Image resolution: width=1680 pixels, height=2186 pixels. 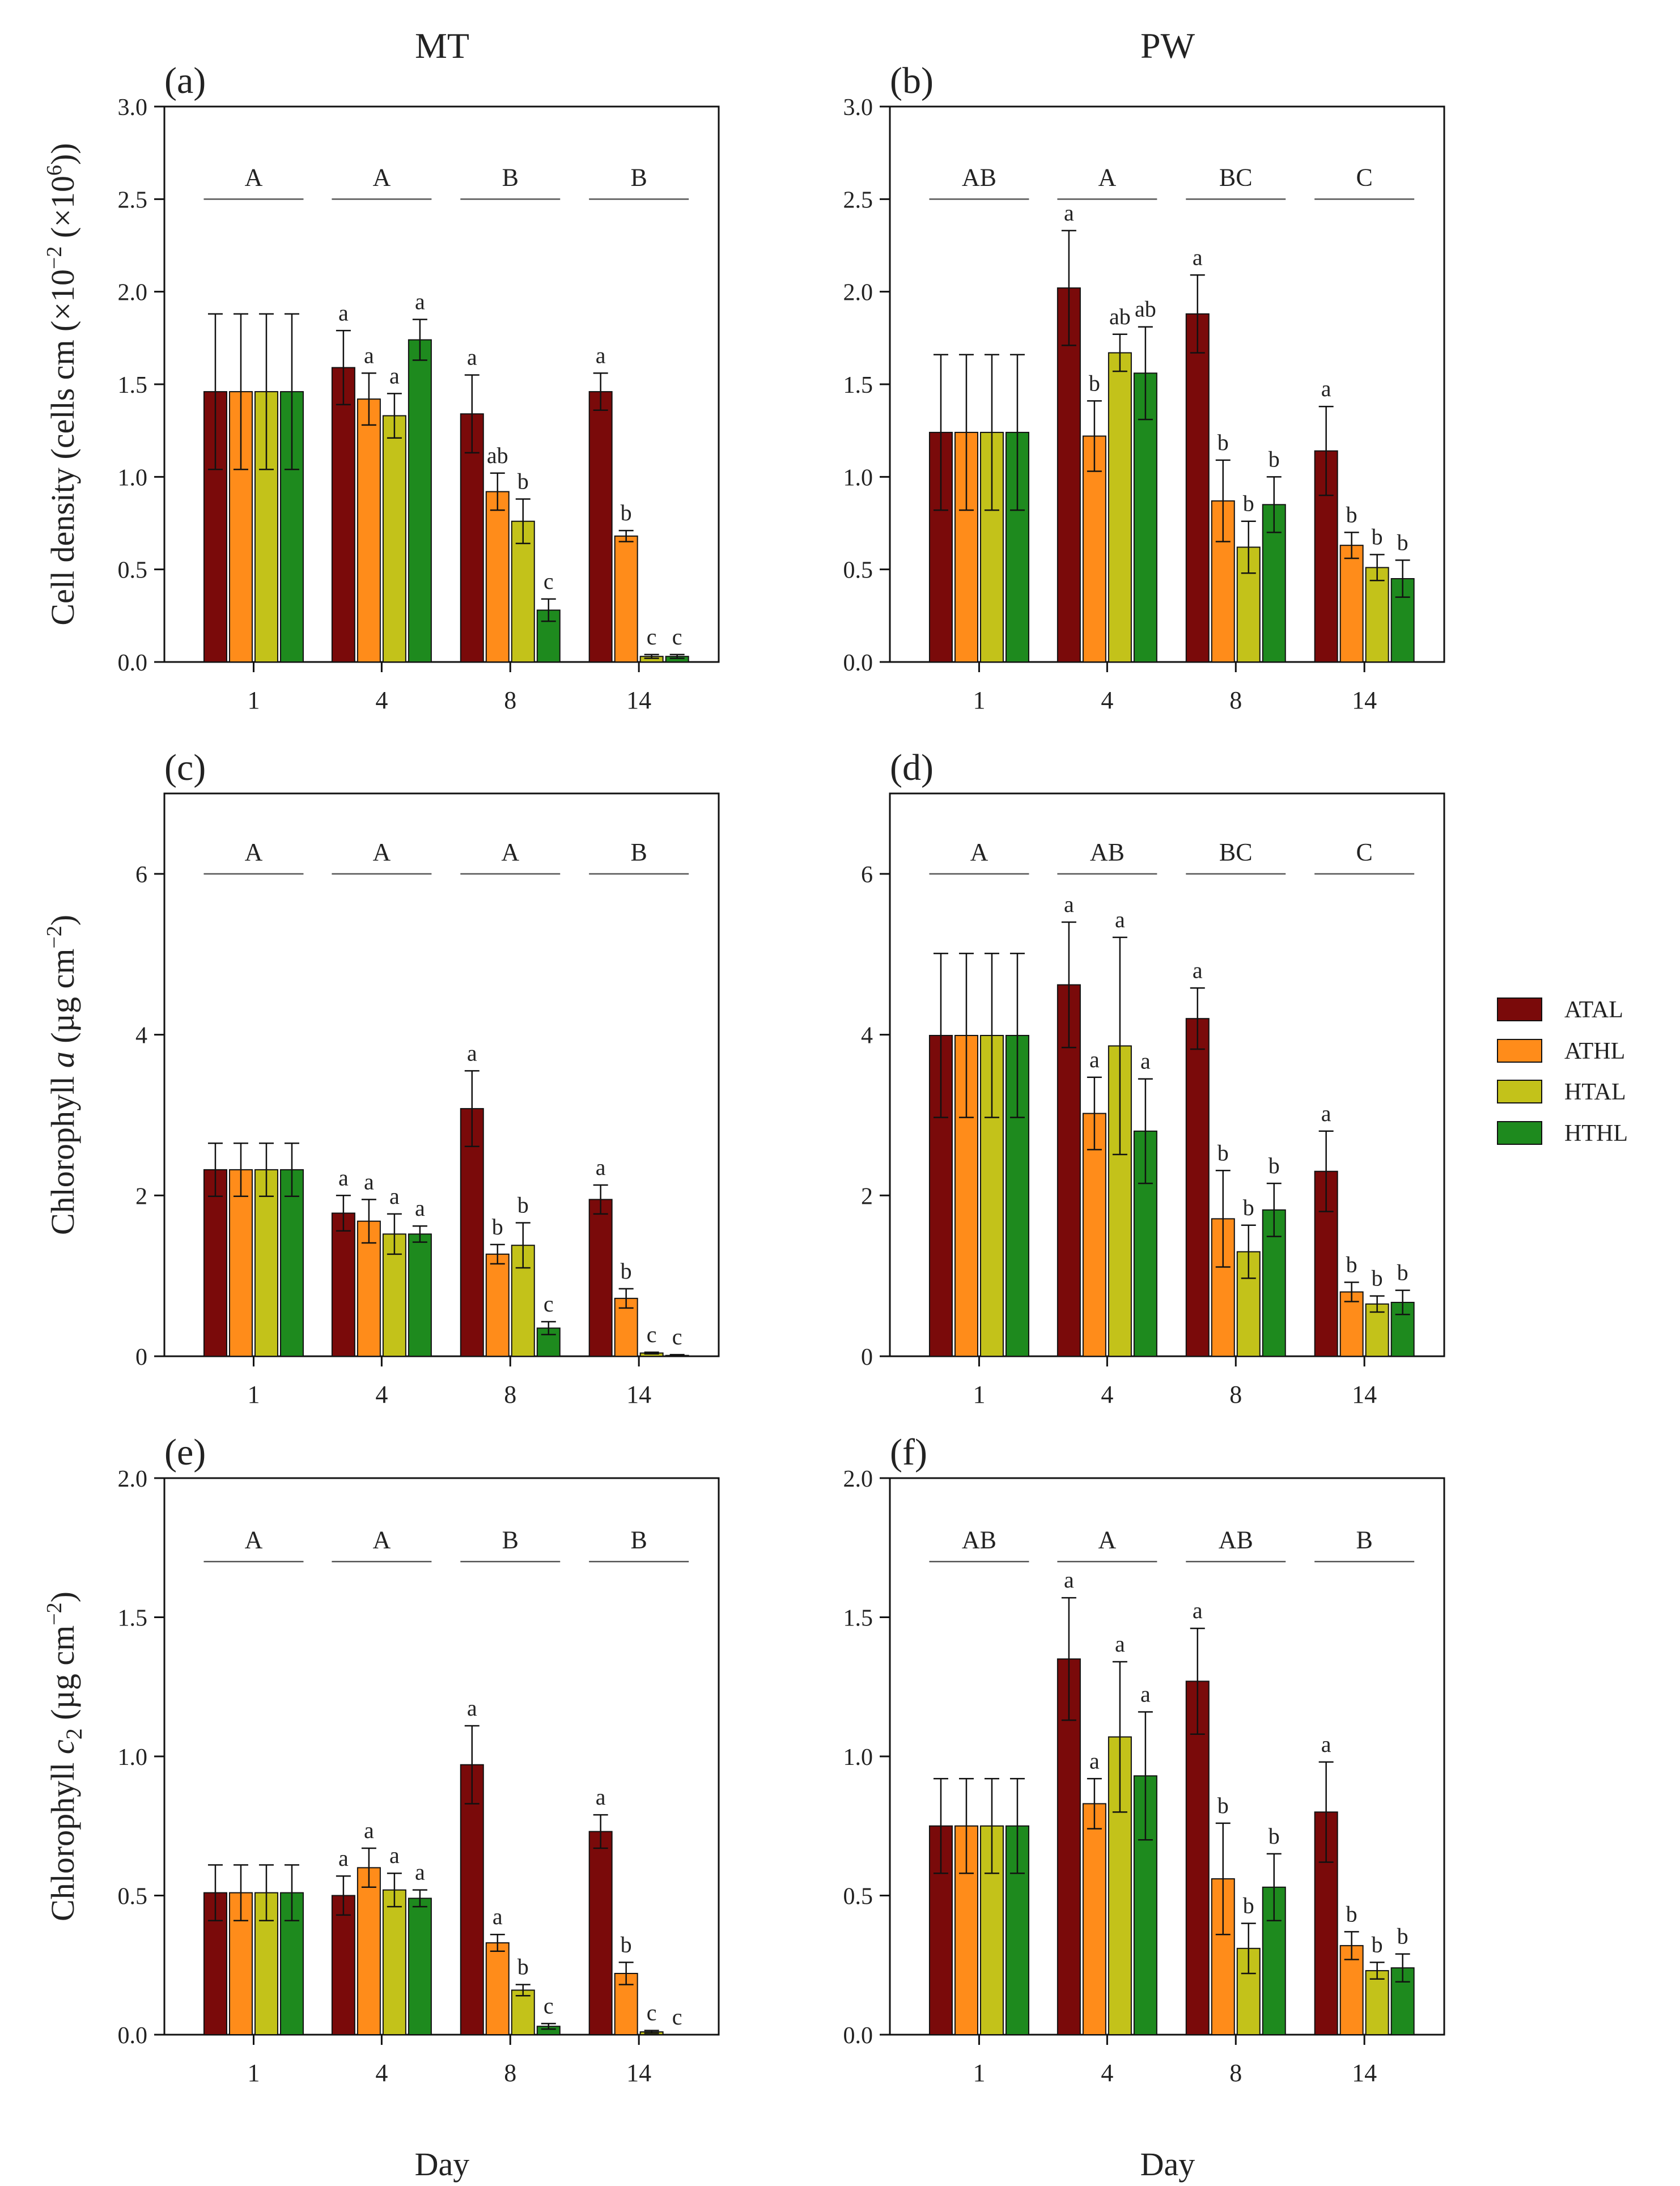 What do you see at coordinates (1519, 1051) in the screenshot?
I see `legend-swatch-athl` at bounding box center [1519, 1051].